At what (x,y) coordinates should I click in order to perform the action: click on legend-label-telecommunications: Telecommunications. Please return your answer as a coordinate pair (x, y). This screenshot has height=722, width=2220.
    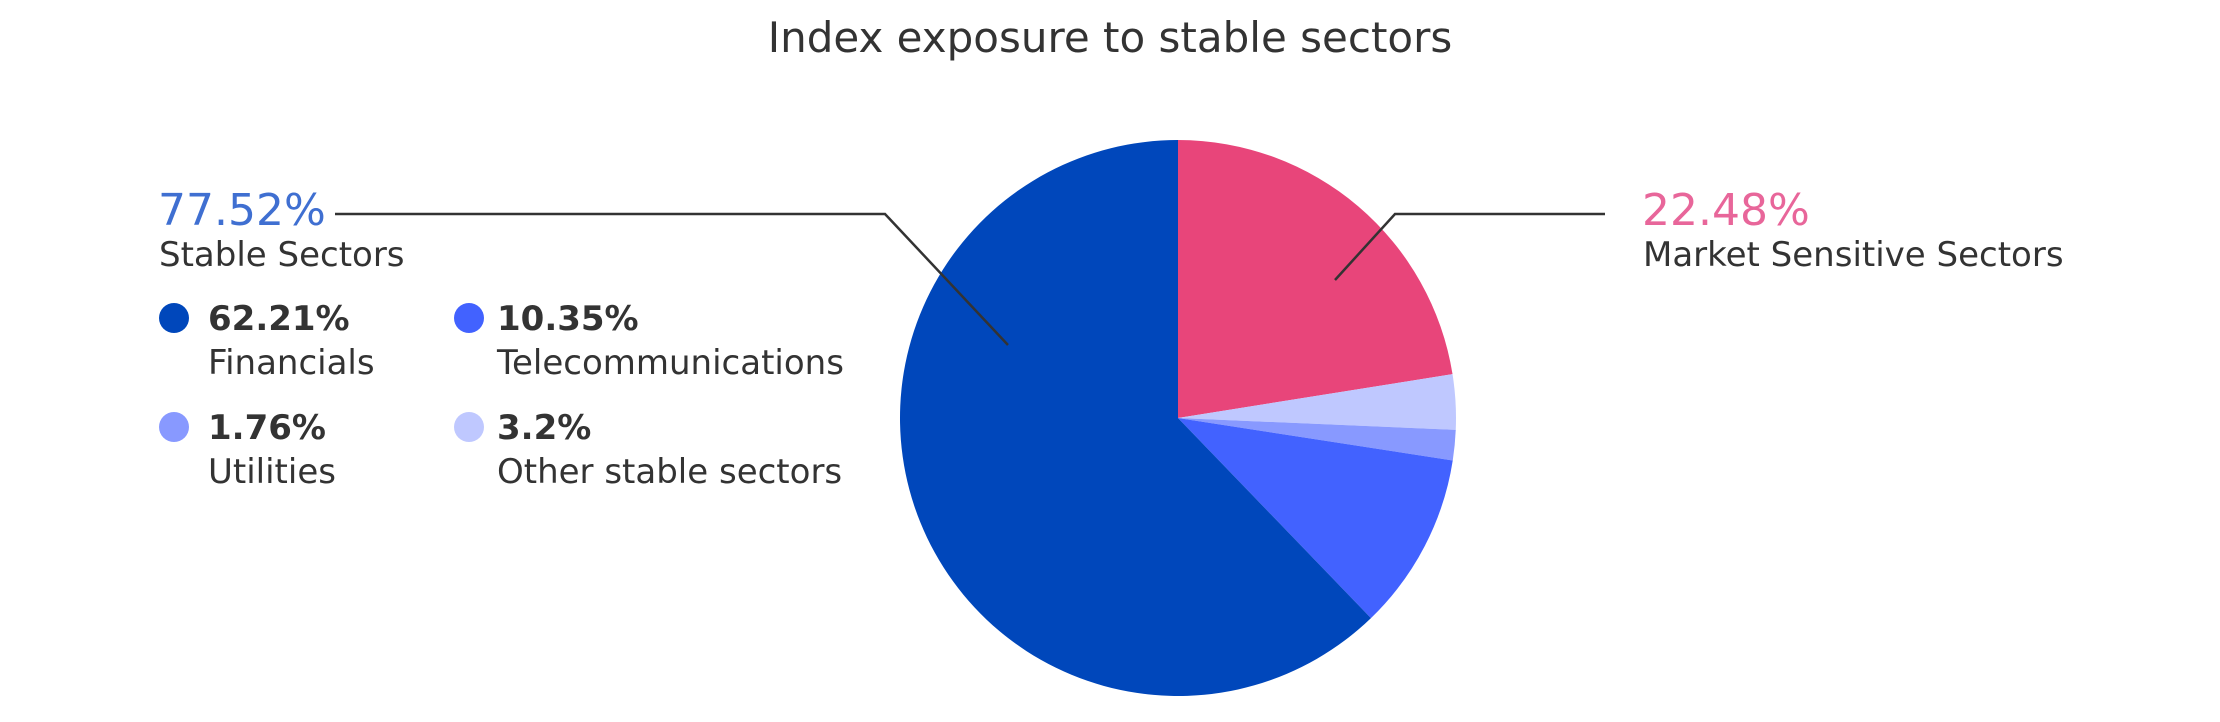
    Looking at the image, I should click on (670, 363).